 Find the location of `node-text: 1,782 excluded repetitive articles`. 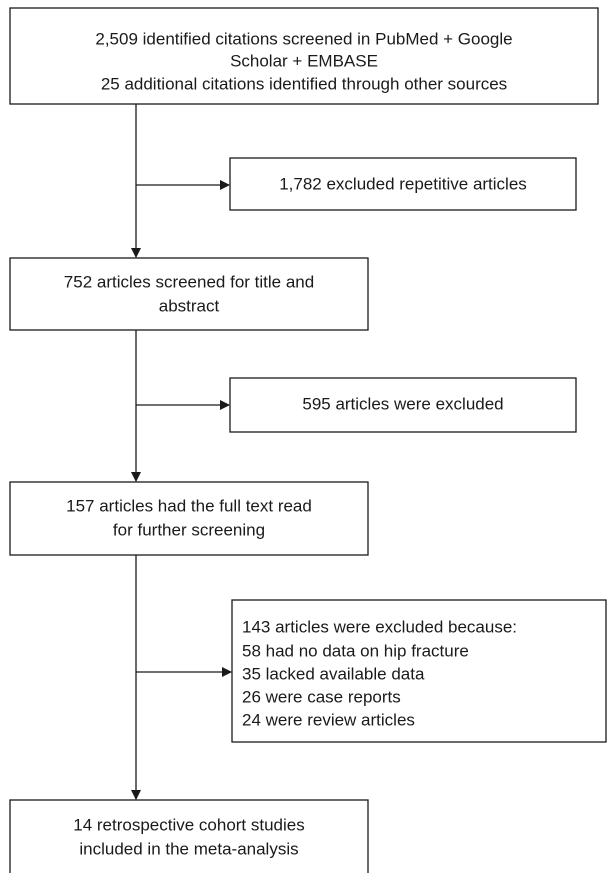

node-text: 1,782 excluded repetitive articles is located at coordinates (403, 183).